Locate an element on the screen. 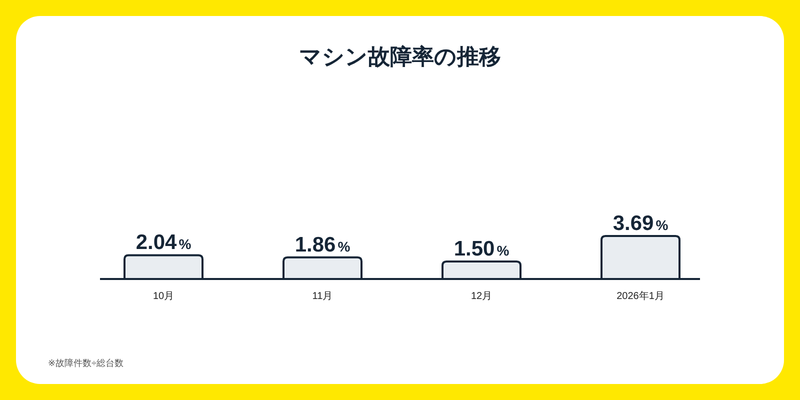 Image resolution: width=800 pixels, height=400 pixels. data-label: 3.69% is located at coordinates (640, 223).